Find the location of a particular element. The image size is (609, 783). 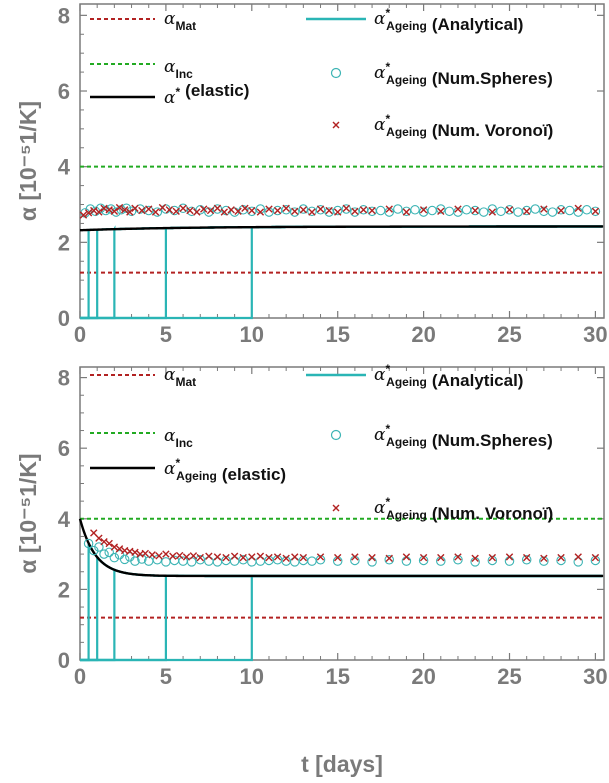

y-tick-label: 6 is located at coordinates (64, 448).